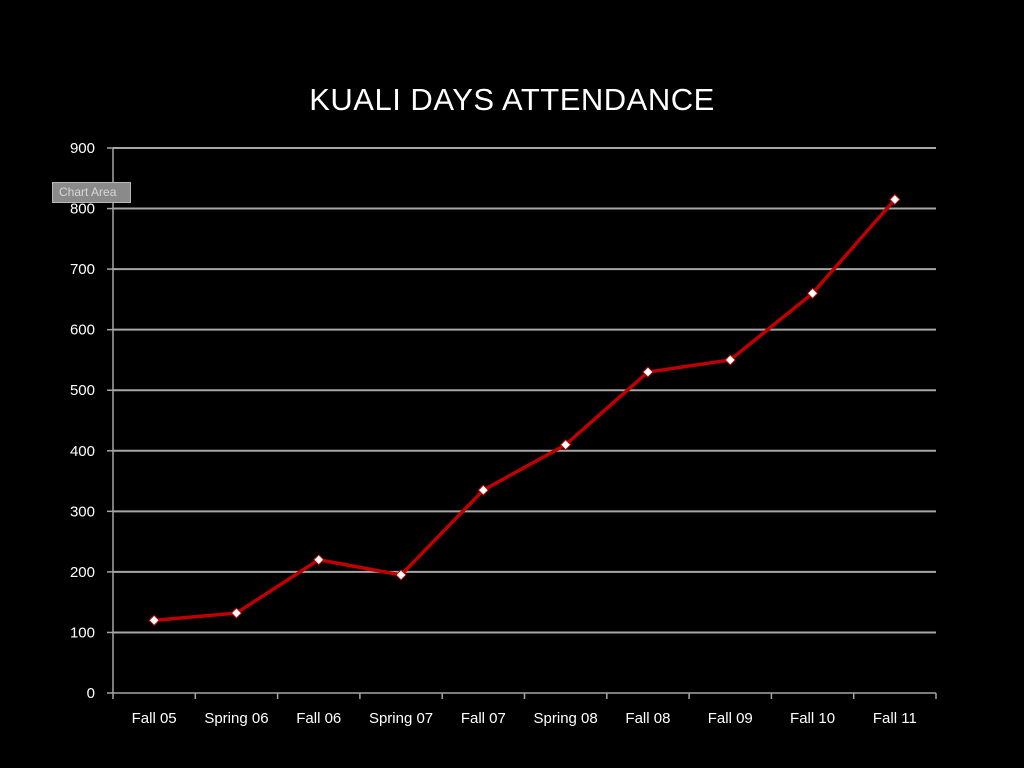 This screenshot has width=1024, height=768. What do you see at coordinates (82, 451) in the screenshot?
I see `y-tick-label: 400` at bounding box center [82, 451].